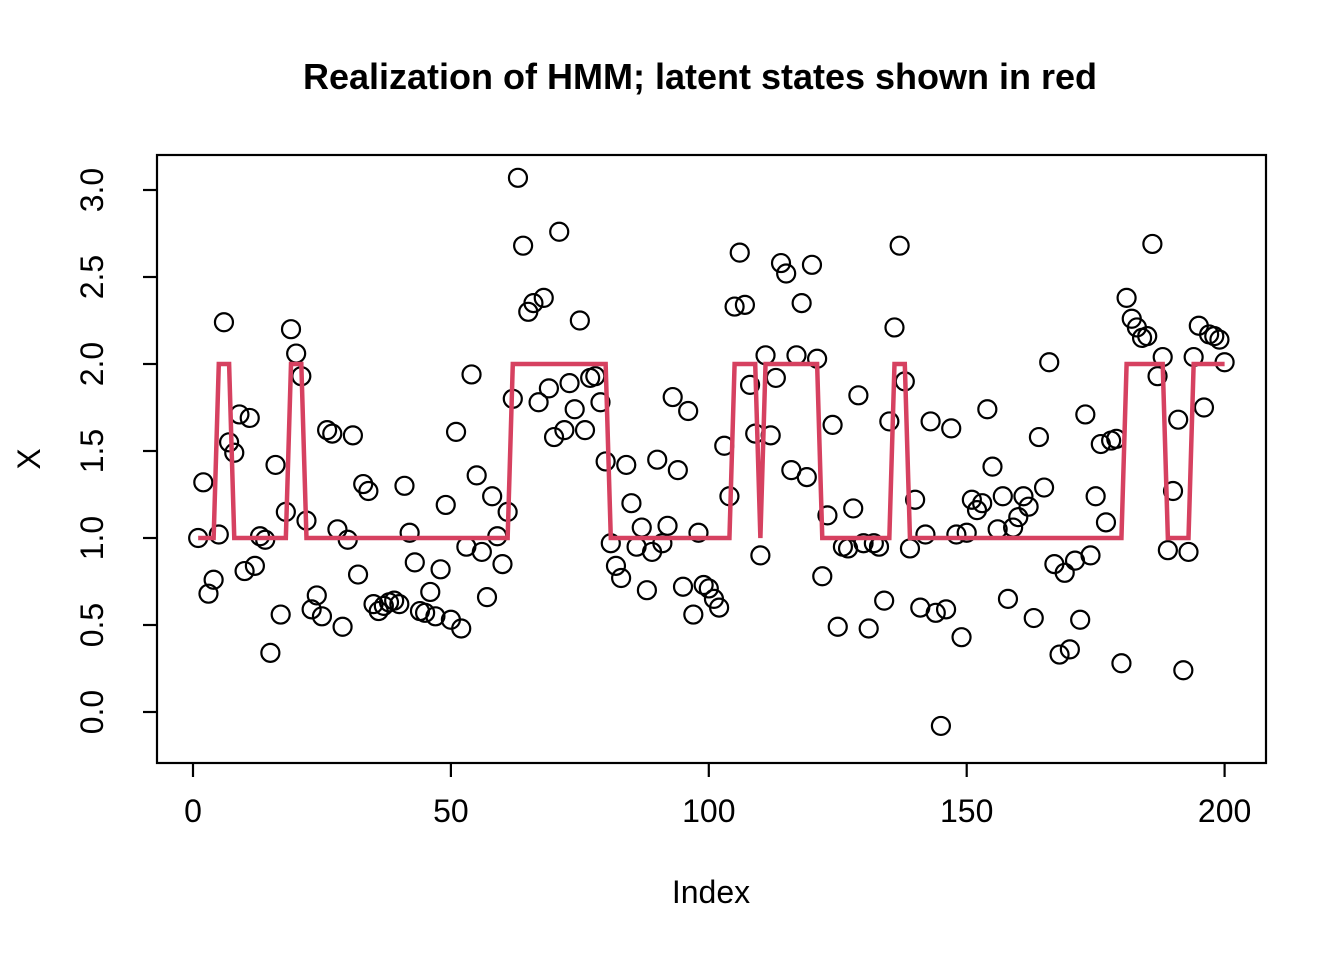 Image resolution: width=1344 pixels, height=960 pixels. I want to click on x-tick-label: 150, so click(966, 811).